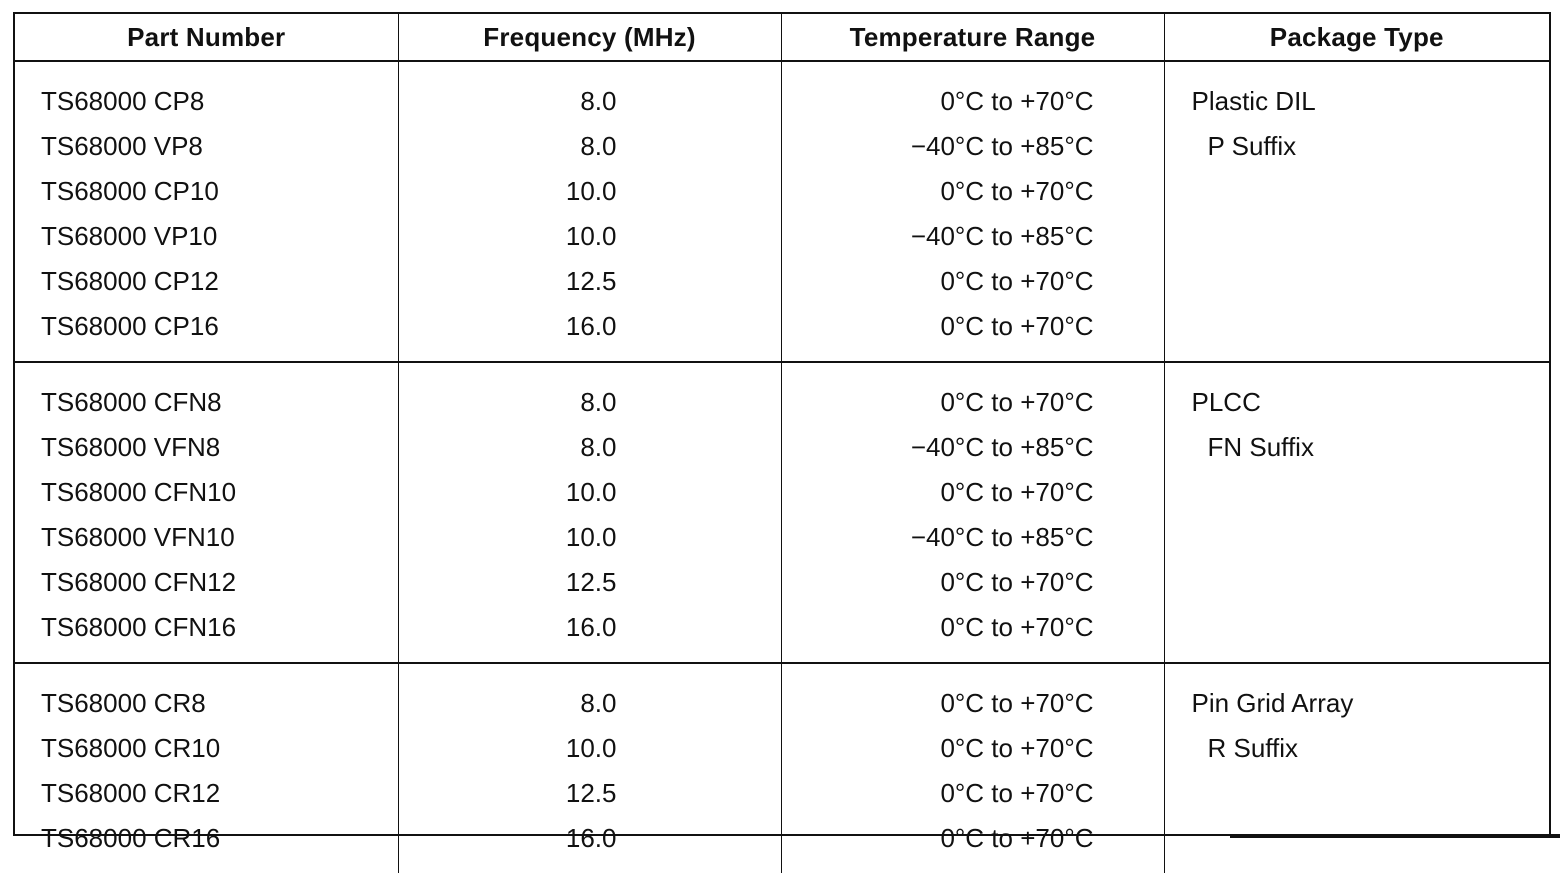 This screenshot has height=873, width=1564. I want to click on part-number: TS68000 VP10, so click(206, 236).